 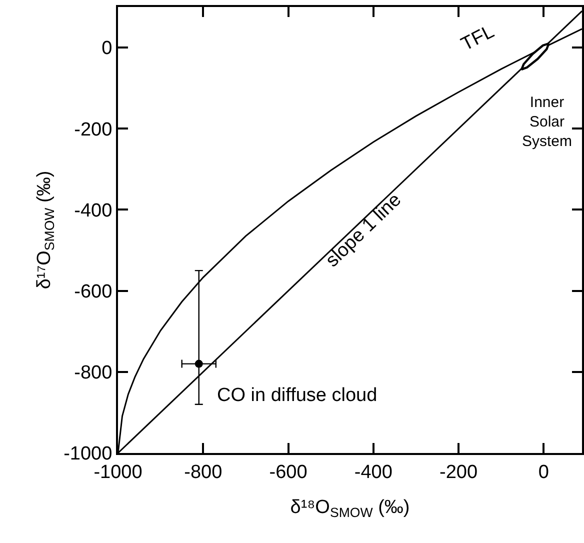 I want to click on x-tick-label: 0, so click(x=543, y=472).